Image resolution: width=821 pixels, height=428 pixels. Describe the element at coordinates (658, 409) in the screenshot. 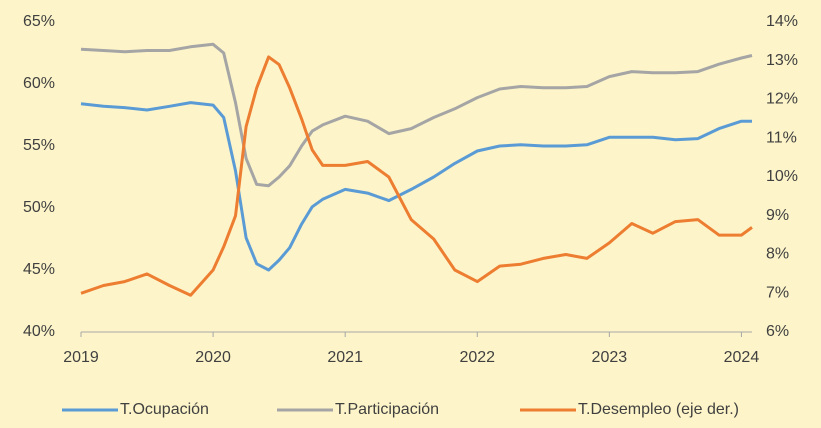

I see `legend-label: T.Desempleo (eje der.)` at that location.